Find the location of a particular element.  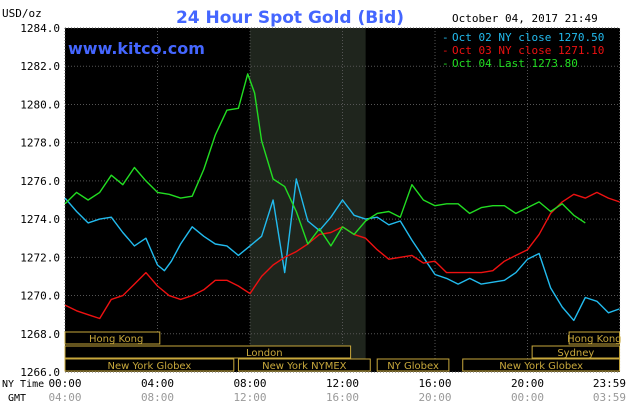

x-tick-label-gmt: 20:00 is located at coordinates (434, 397).